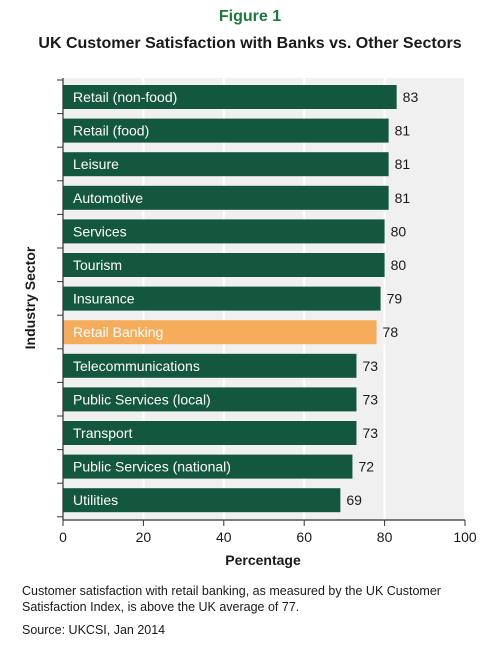  I want to click on x-tick-label: 40, so click(224, 537).